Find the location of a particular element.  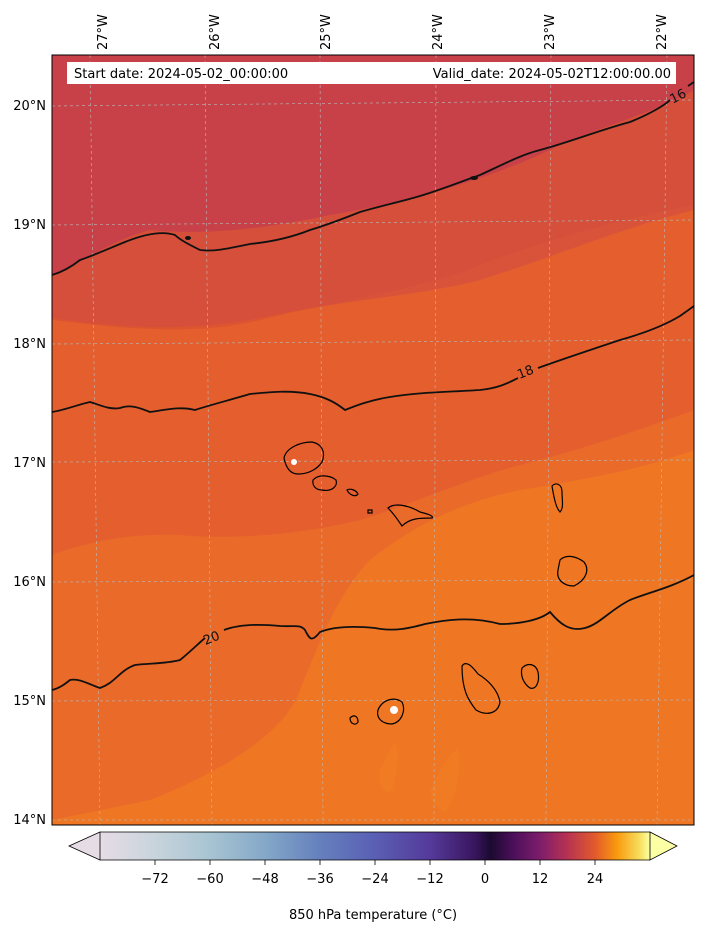

valid-date-text: Valid_date: 2024-05-02T12:00:00.00 is located at coordinates (552, 74).